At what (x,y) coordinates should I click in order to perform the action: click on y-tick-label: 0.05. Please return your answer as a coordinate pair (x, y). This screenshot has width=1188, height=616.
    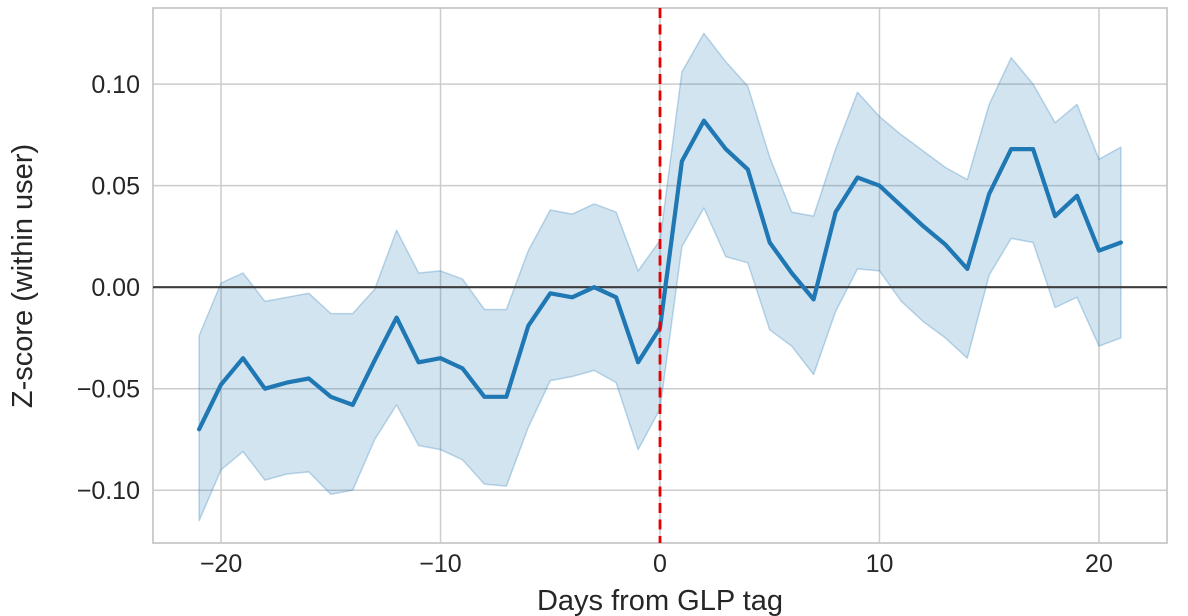
    Looking at the image, I should click on (115, 186).